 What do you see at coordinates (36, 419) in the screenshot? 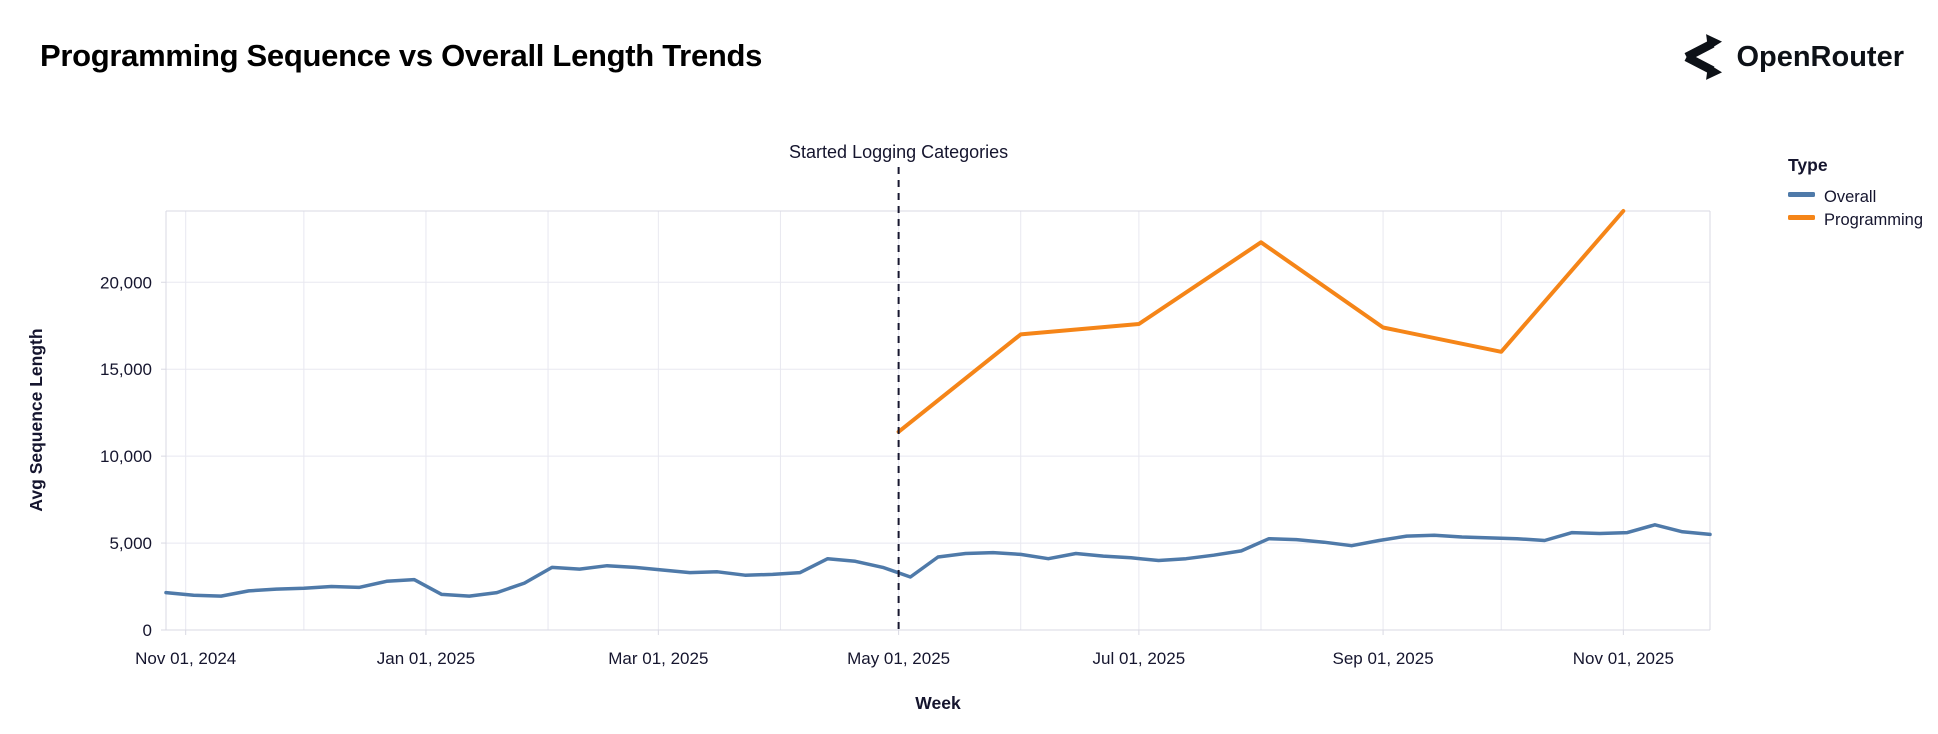
I see `y-axis-title: Avg Sequence Length` at bounding box center [36, 419].